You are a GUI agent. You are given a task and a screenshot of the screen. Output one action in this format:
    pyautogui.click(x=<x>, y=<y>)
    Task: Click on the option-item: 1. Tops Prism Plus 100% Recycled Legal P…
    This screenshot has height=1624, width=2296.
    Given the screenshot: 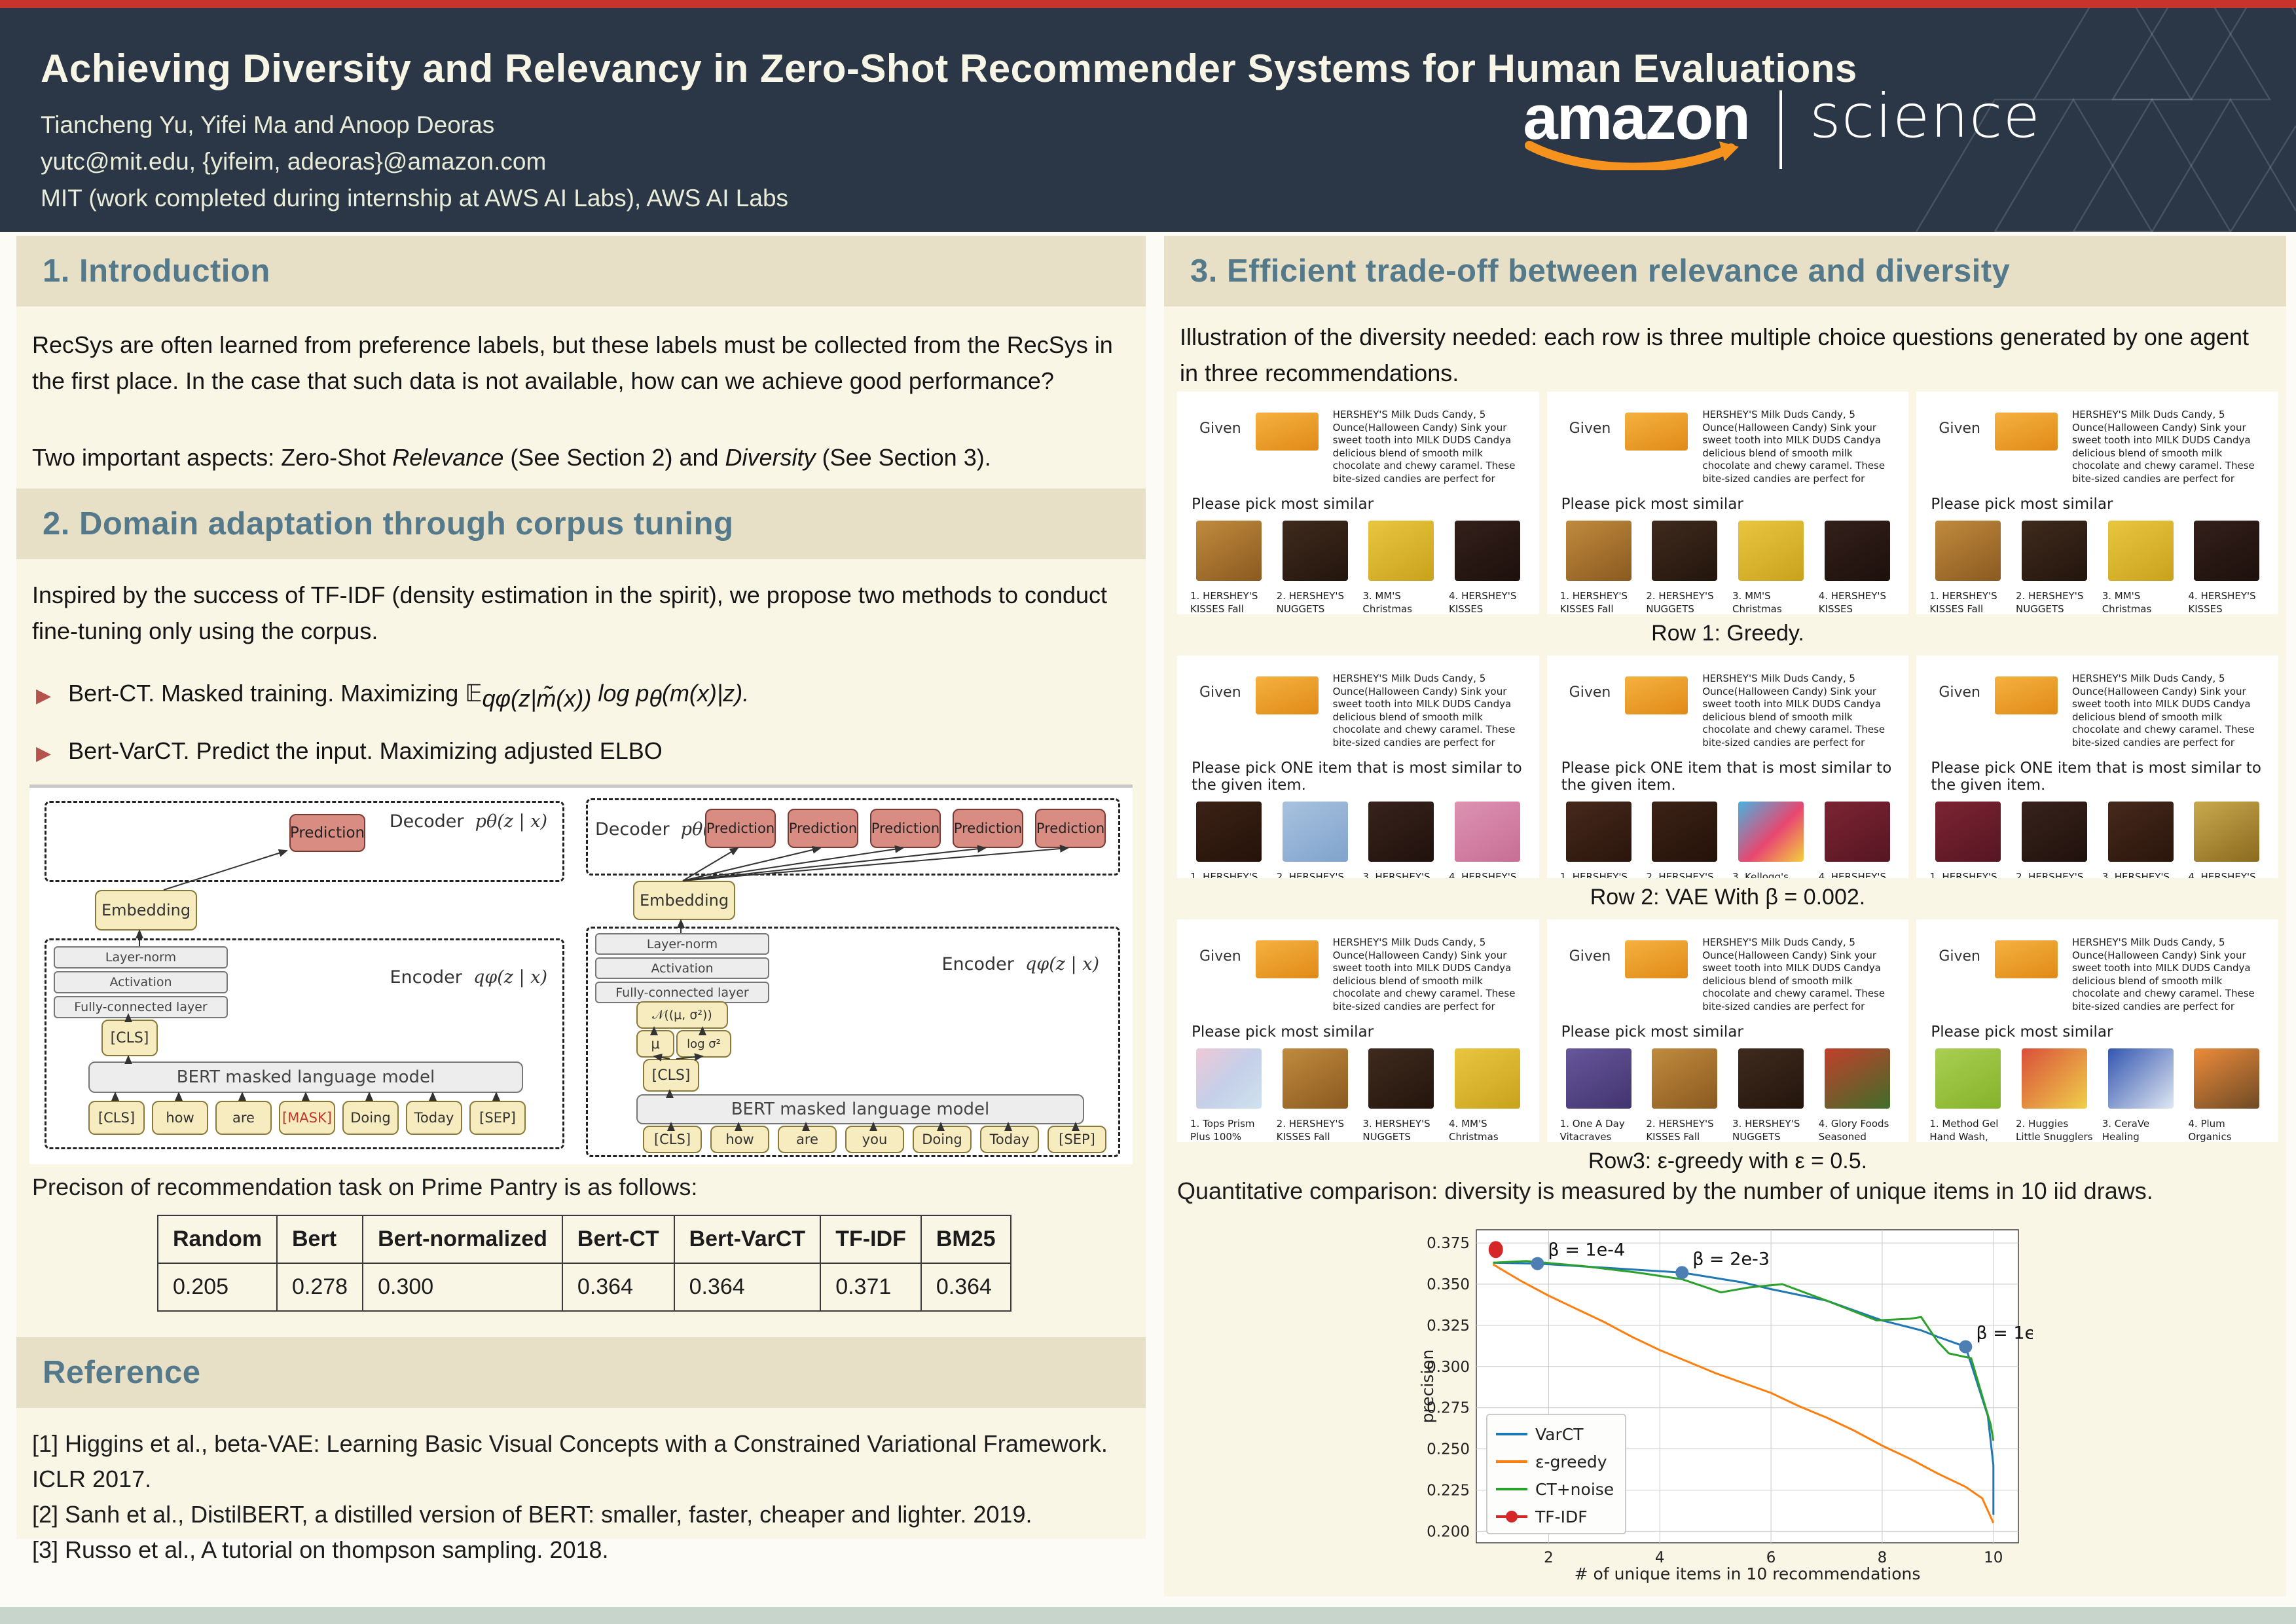 What is the action you would take?
    pyautogui.click(x=1228, y=1094)
    